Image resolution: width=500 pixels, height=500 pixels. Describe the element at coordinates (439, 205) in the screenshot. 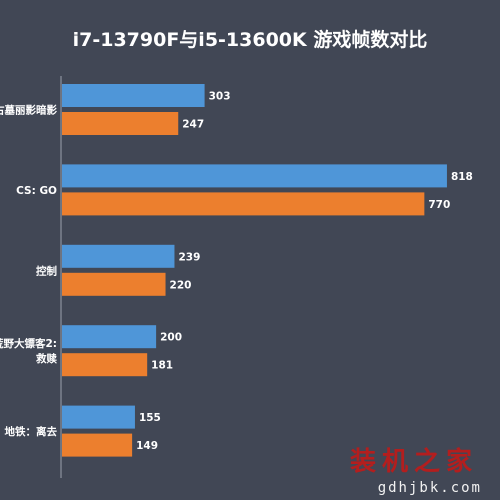

I see `data-label: 770` at that location.